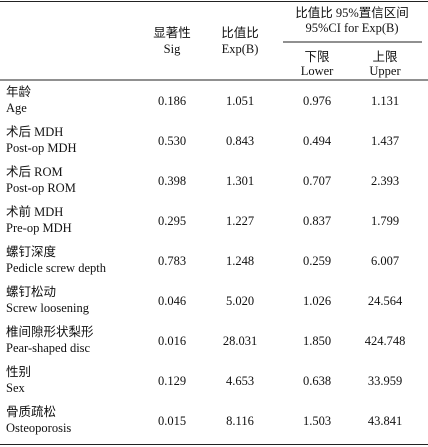 Image resolution: width=428 pixels, height=447 pixels. Describe the element at coordinates (317, 141) in the screenshot. I see `cell: 0.494` at that location.